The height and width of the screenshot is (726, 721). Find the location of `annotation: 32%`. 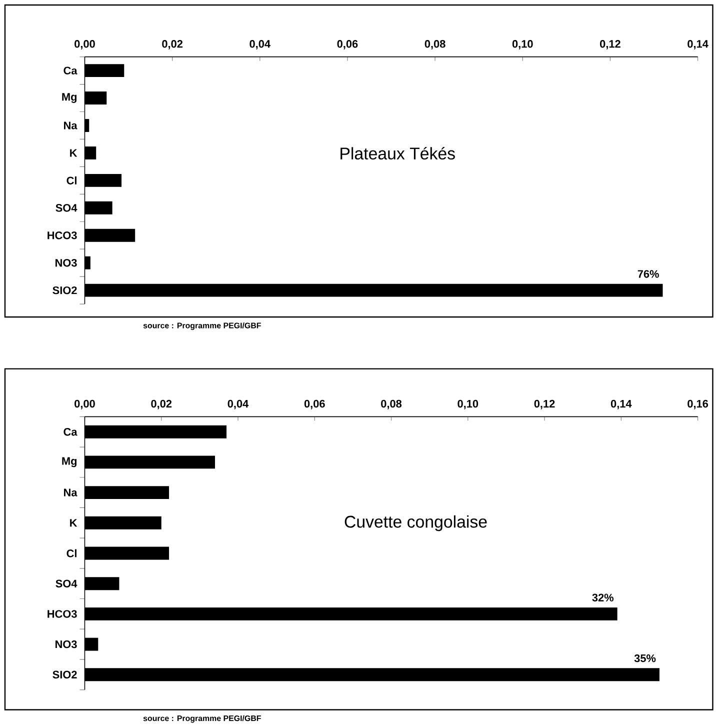

annotation: 32% is located at coordinates (603, 598).